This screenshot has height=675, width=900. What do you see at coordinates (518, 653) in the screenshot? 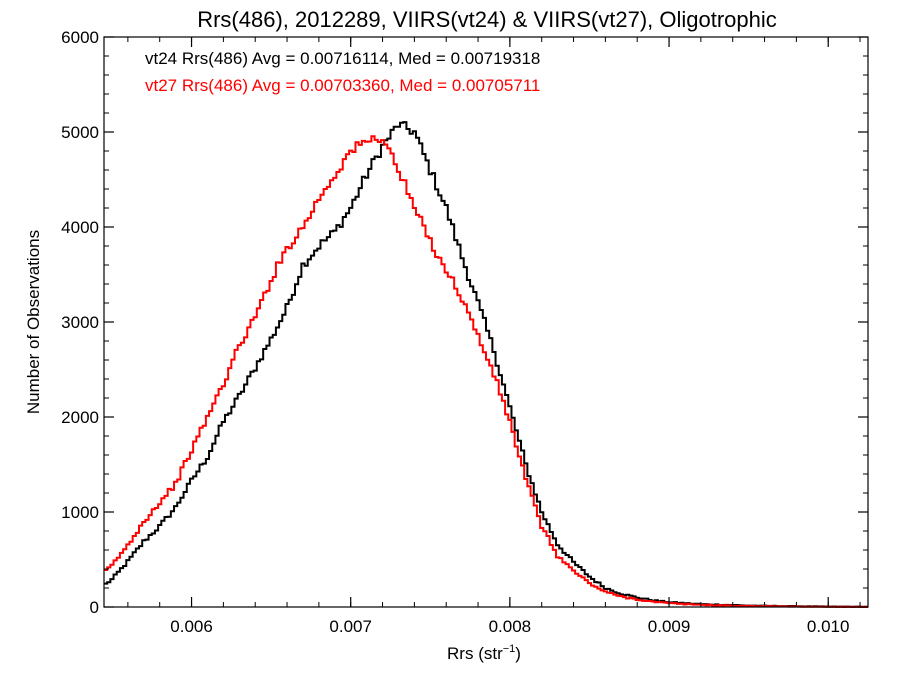
I see `x-axis-label-end: )` at bounding box center [518, 653].